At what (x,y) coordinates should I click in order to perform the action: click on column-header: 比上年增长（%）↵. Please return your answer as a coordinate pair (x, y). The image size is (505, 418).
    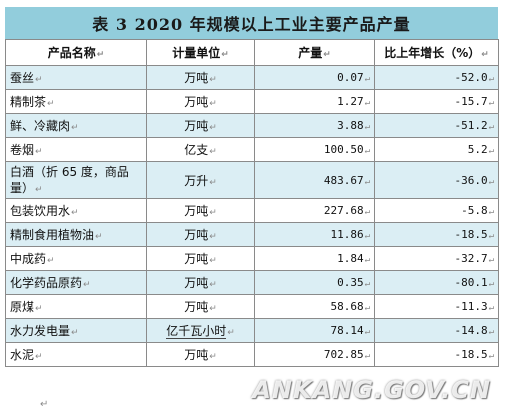
    Looking at the image, I should click on (436, 52).